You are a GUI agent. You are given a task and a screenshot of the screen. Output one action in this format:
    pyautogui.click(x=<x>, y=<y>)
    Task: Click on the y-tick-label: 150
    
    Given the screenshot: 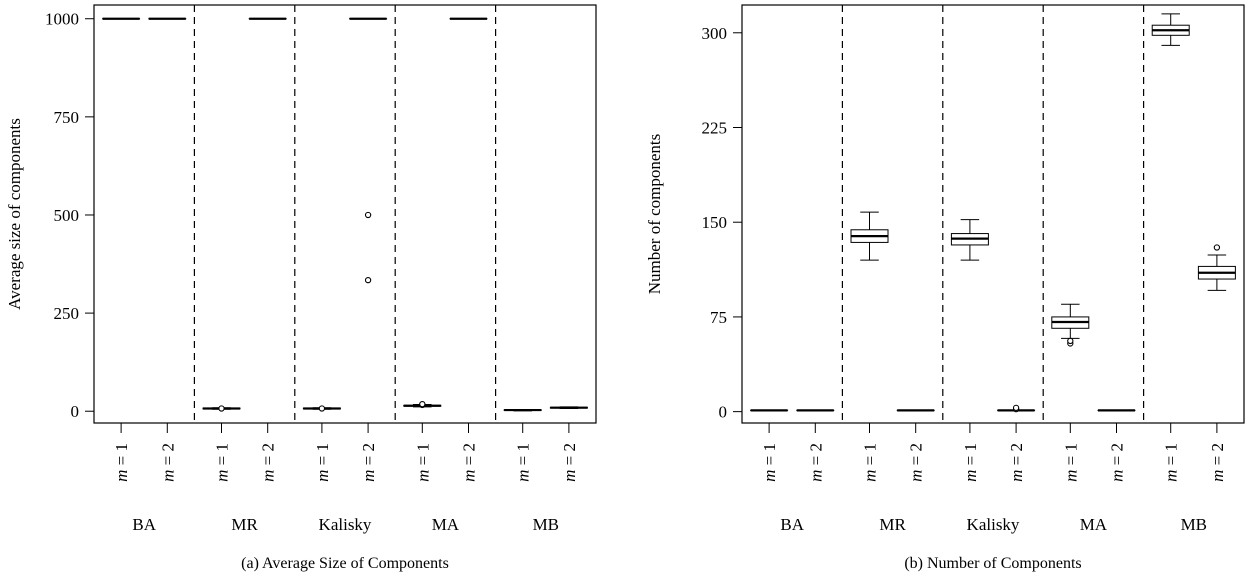 What is the action you would take?
    pyautogui.click(x=715, y=222)
    